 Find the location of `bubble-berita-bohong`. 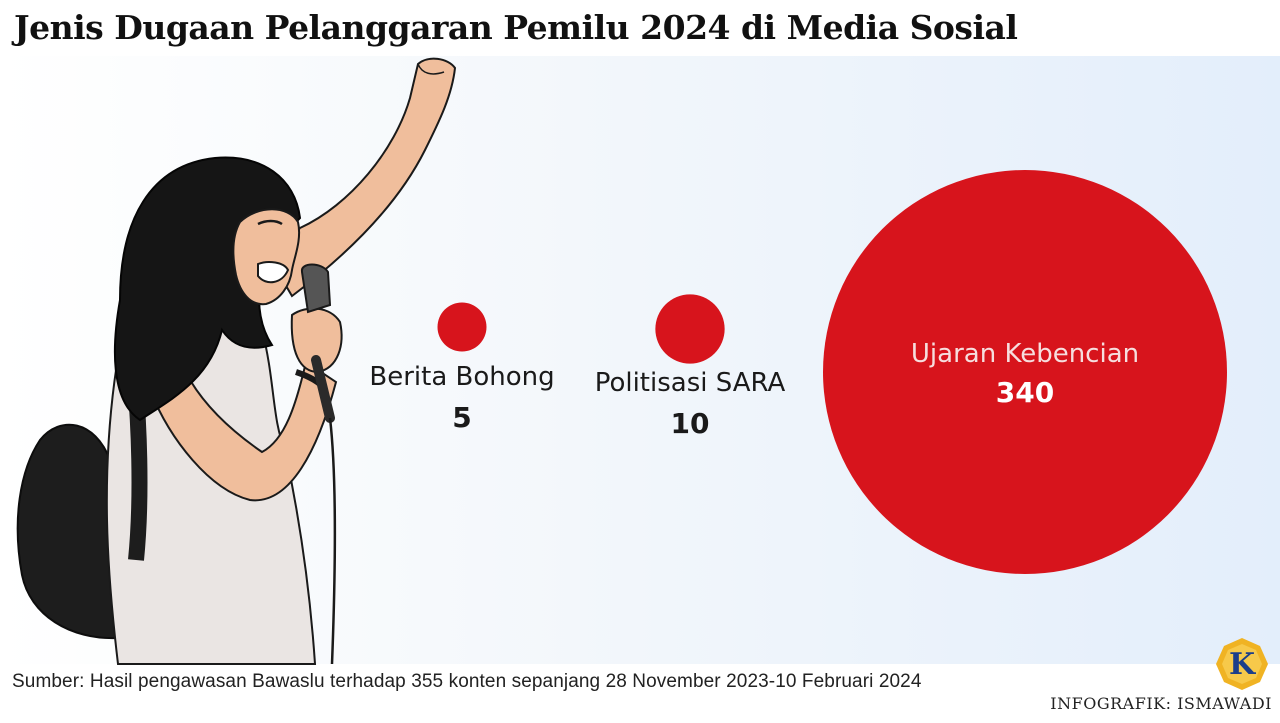

bubble-berita-bohong is located at coordinates (462, 327).